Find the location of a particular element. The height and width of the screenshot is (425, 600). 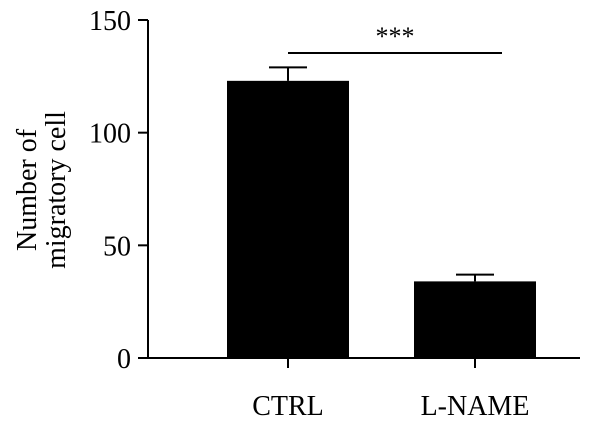

y-axis-title-line-2: migratory cell is located at coordinates (56, 190).